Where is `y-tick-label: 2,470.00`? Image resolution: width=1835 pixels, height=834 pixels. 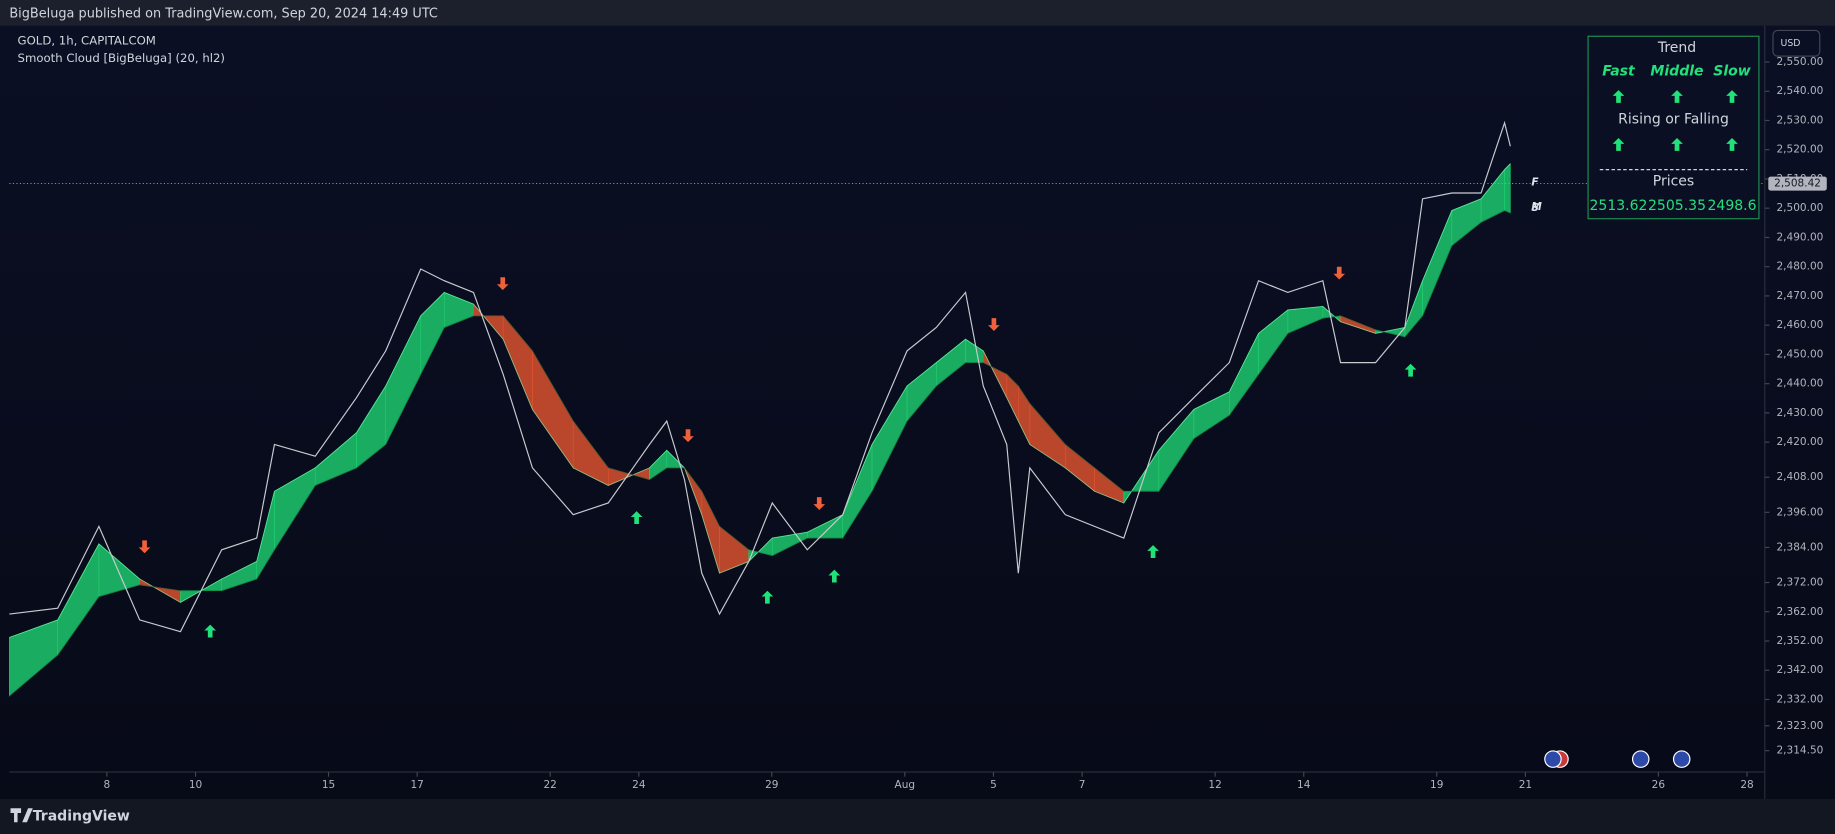
y-tick-label: 2,470.00 is located at coordinates (1799, 296).